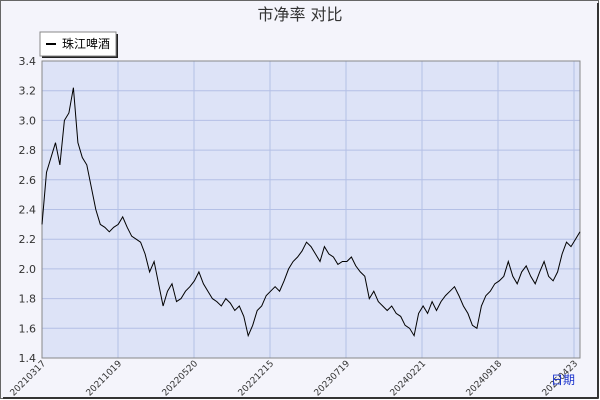 The image size is (600, 400). What do you see at coordinates (28, 180) in the screenshot?
I see `y-tick-label: 2.6` at bounding box center [28, 180].